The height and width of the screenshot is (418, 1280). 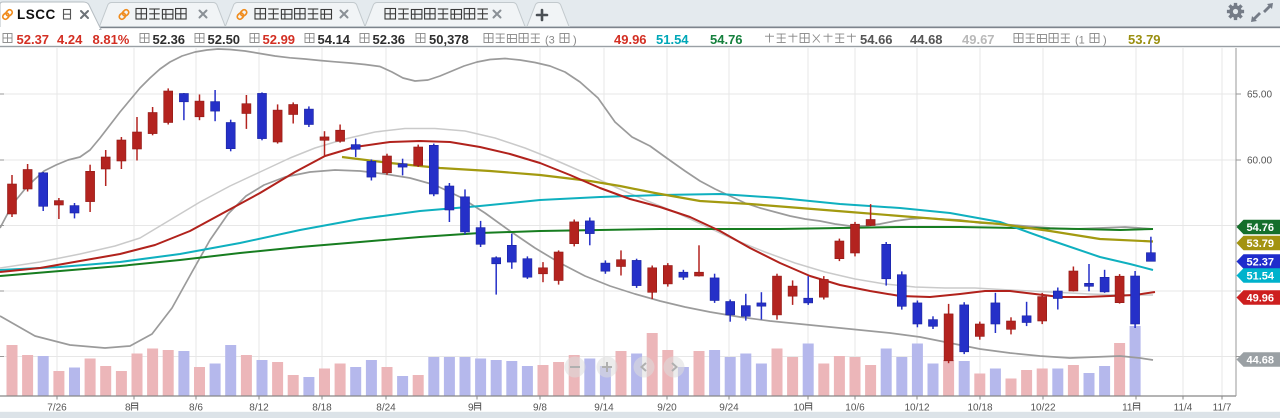 What do you see at coordinates (979, 408) in the screenshot?
I see `svg-text: 10/18` at bounding box center [979, 408].